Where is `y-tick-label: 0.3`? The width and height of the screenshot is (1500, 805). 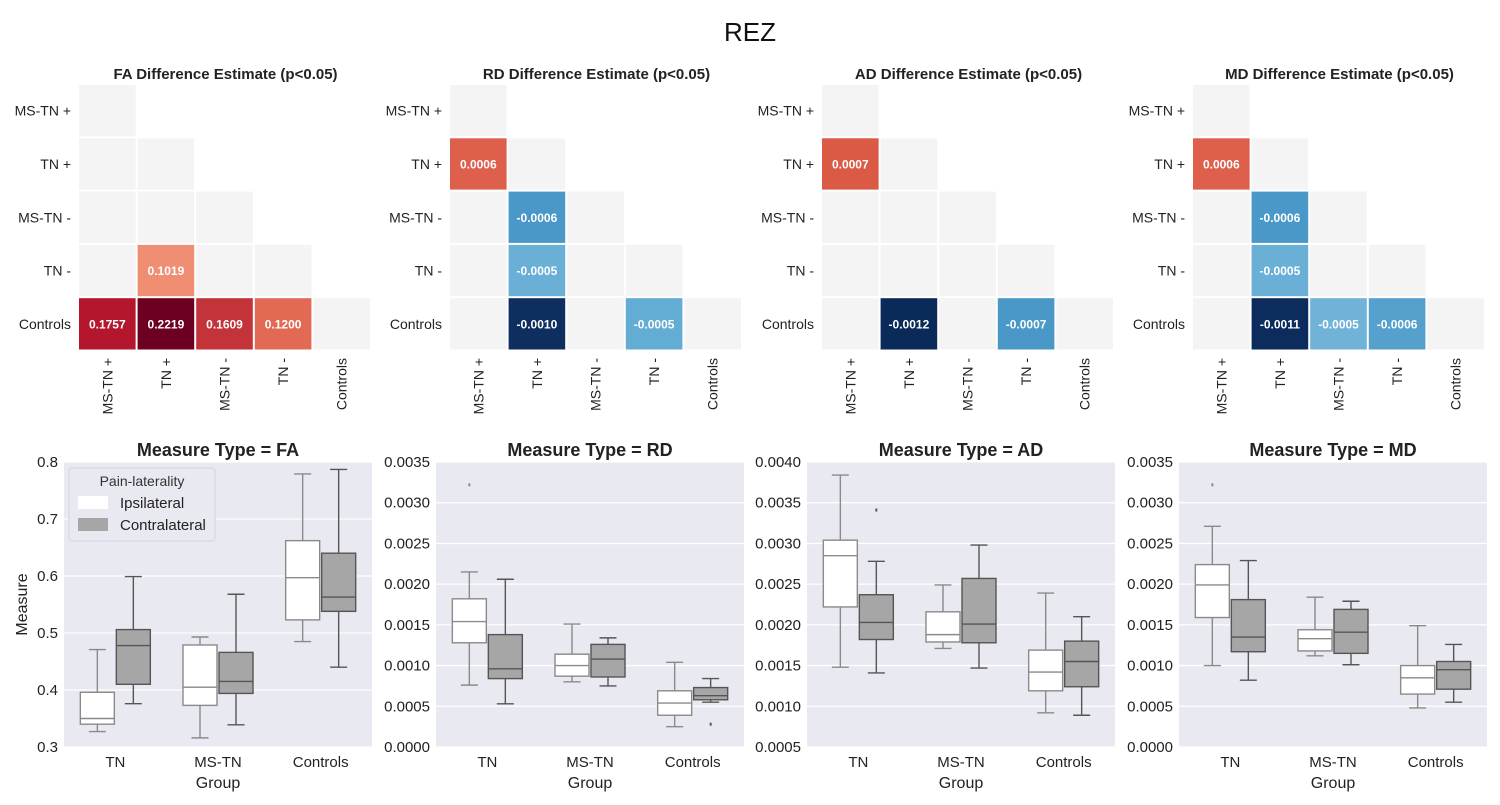 y-tick-label: 0.3 is located at coordinates (47, 747).